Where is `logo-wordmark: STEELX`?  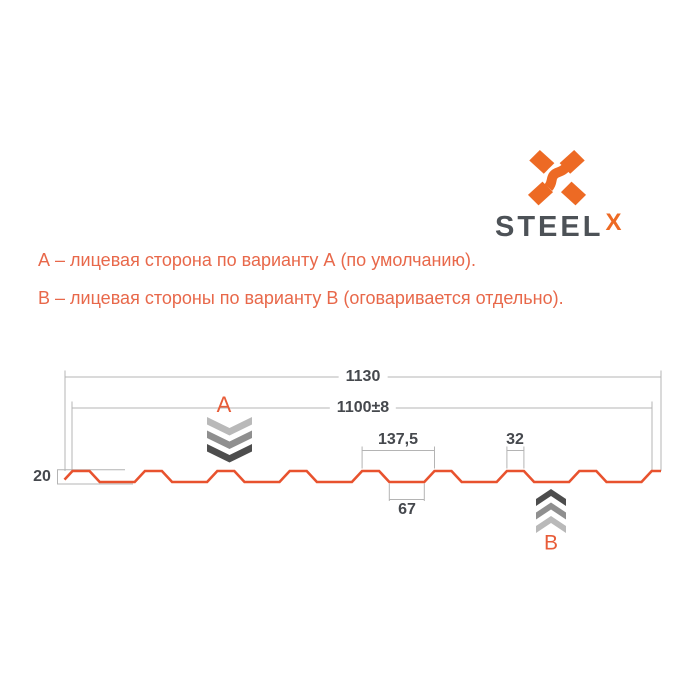
logo-wordmark: STEELX is located at coordinates (558, 226).